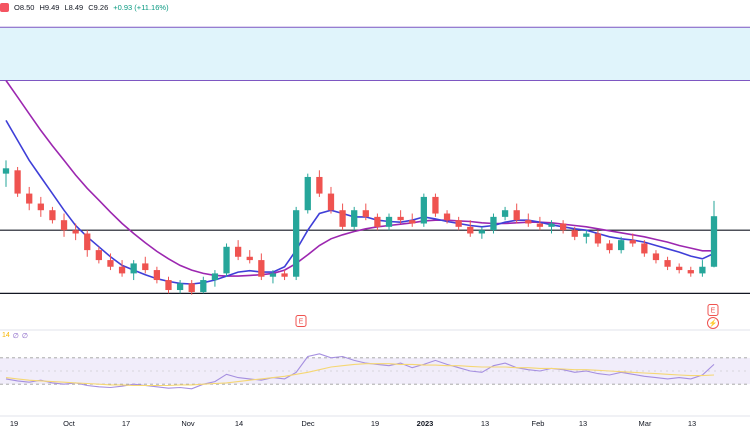 This screenshot has height=430, width=750. I want to click on ohlc-high: H9.49, so click(49, 7).